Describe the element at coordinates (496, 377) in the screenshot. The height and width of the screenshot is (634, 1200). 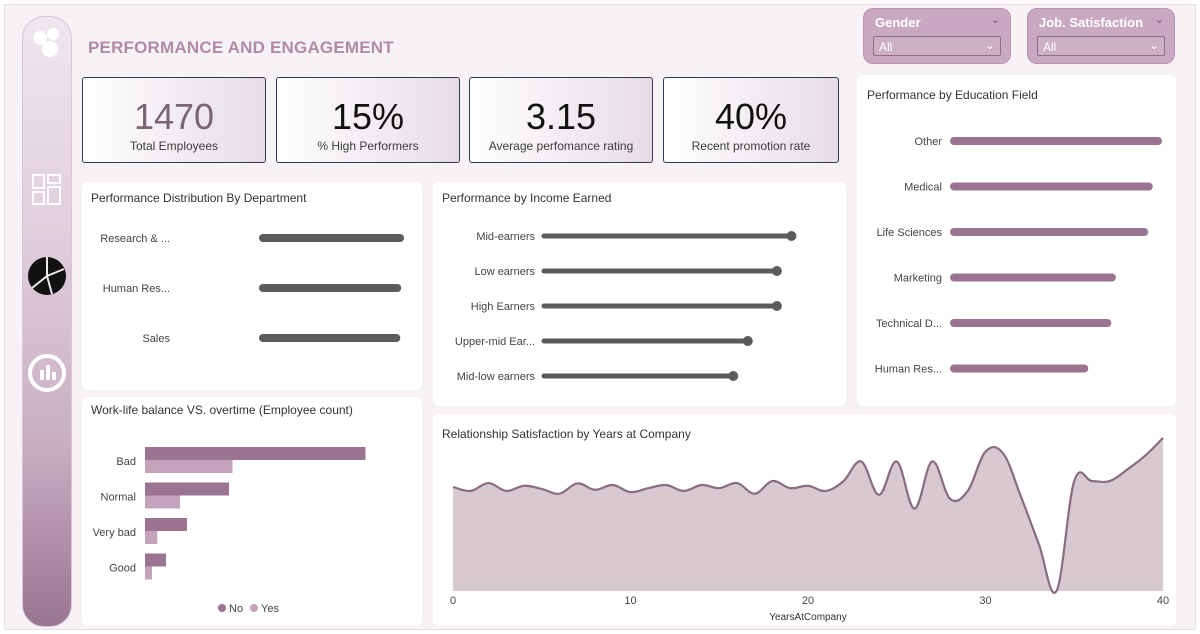
I see `category-label: Mid-low earners` at that location.